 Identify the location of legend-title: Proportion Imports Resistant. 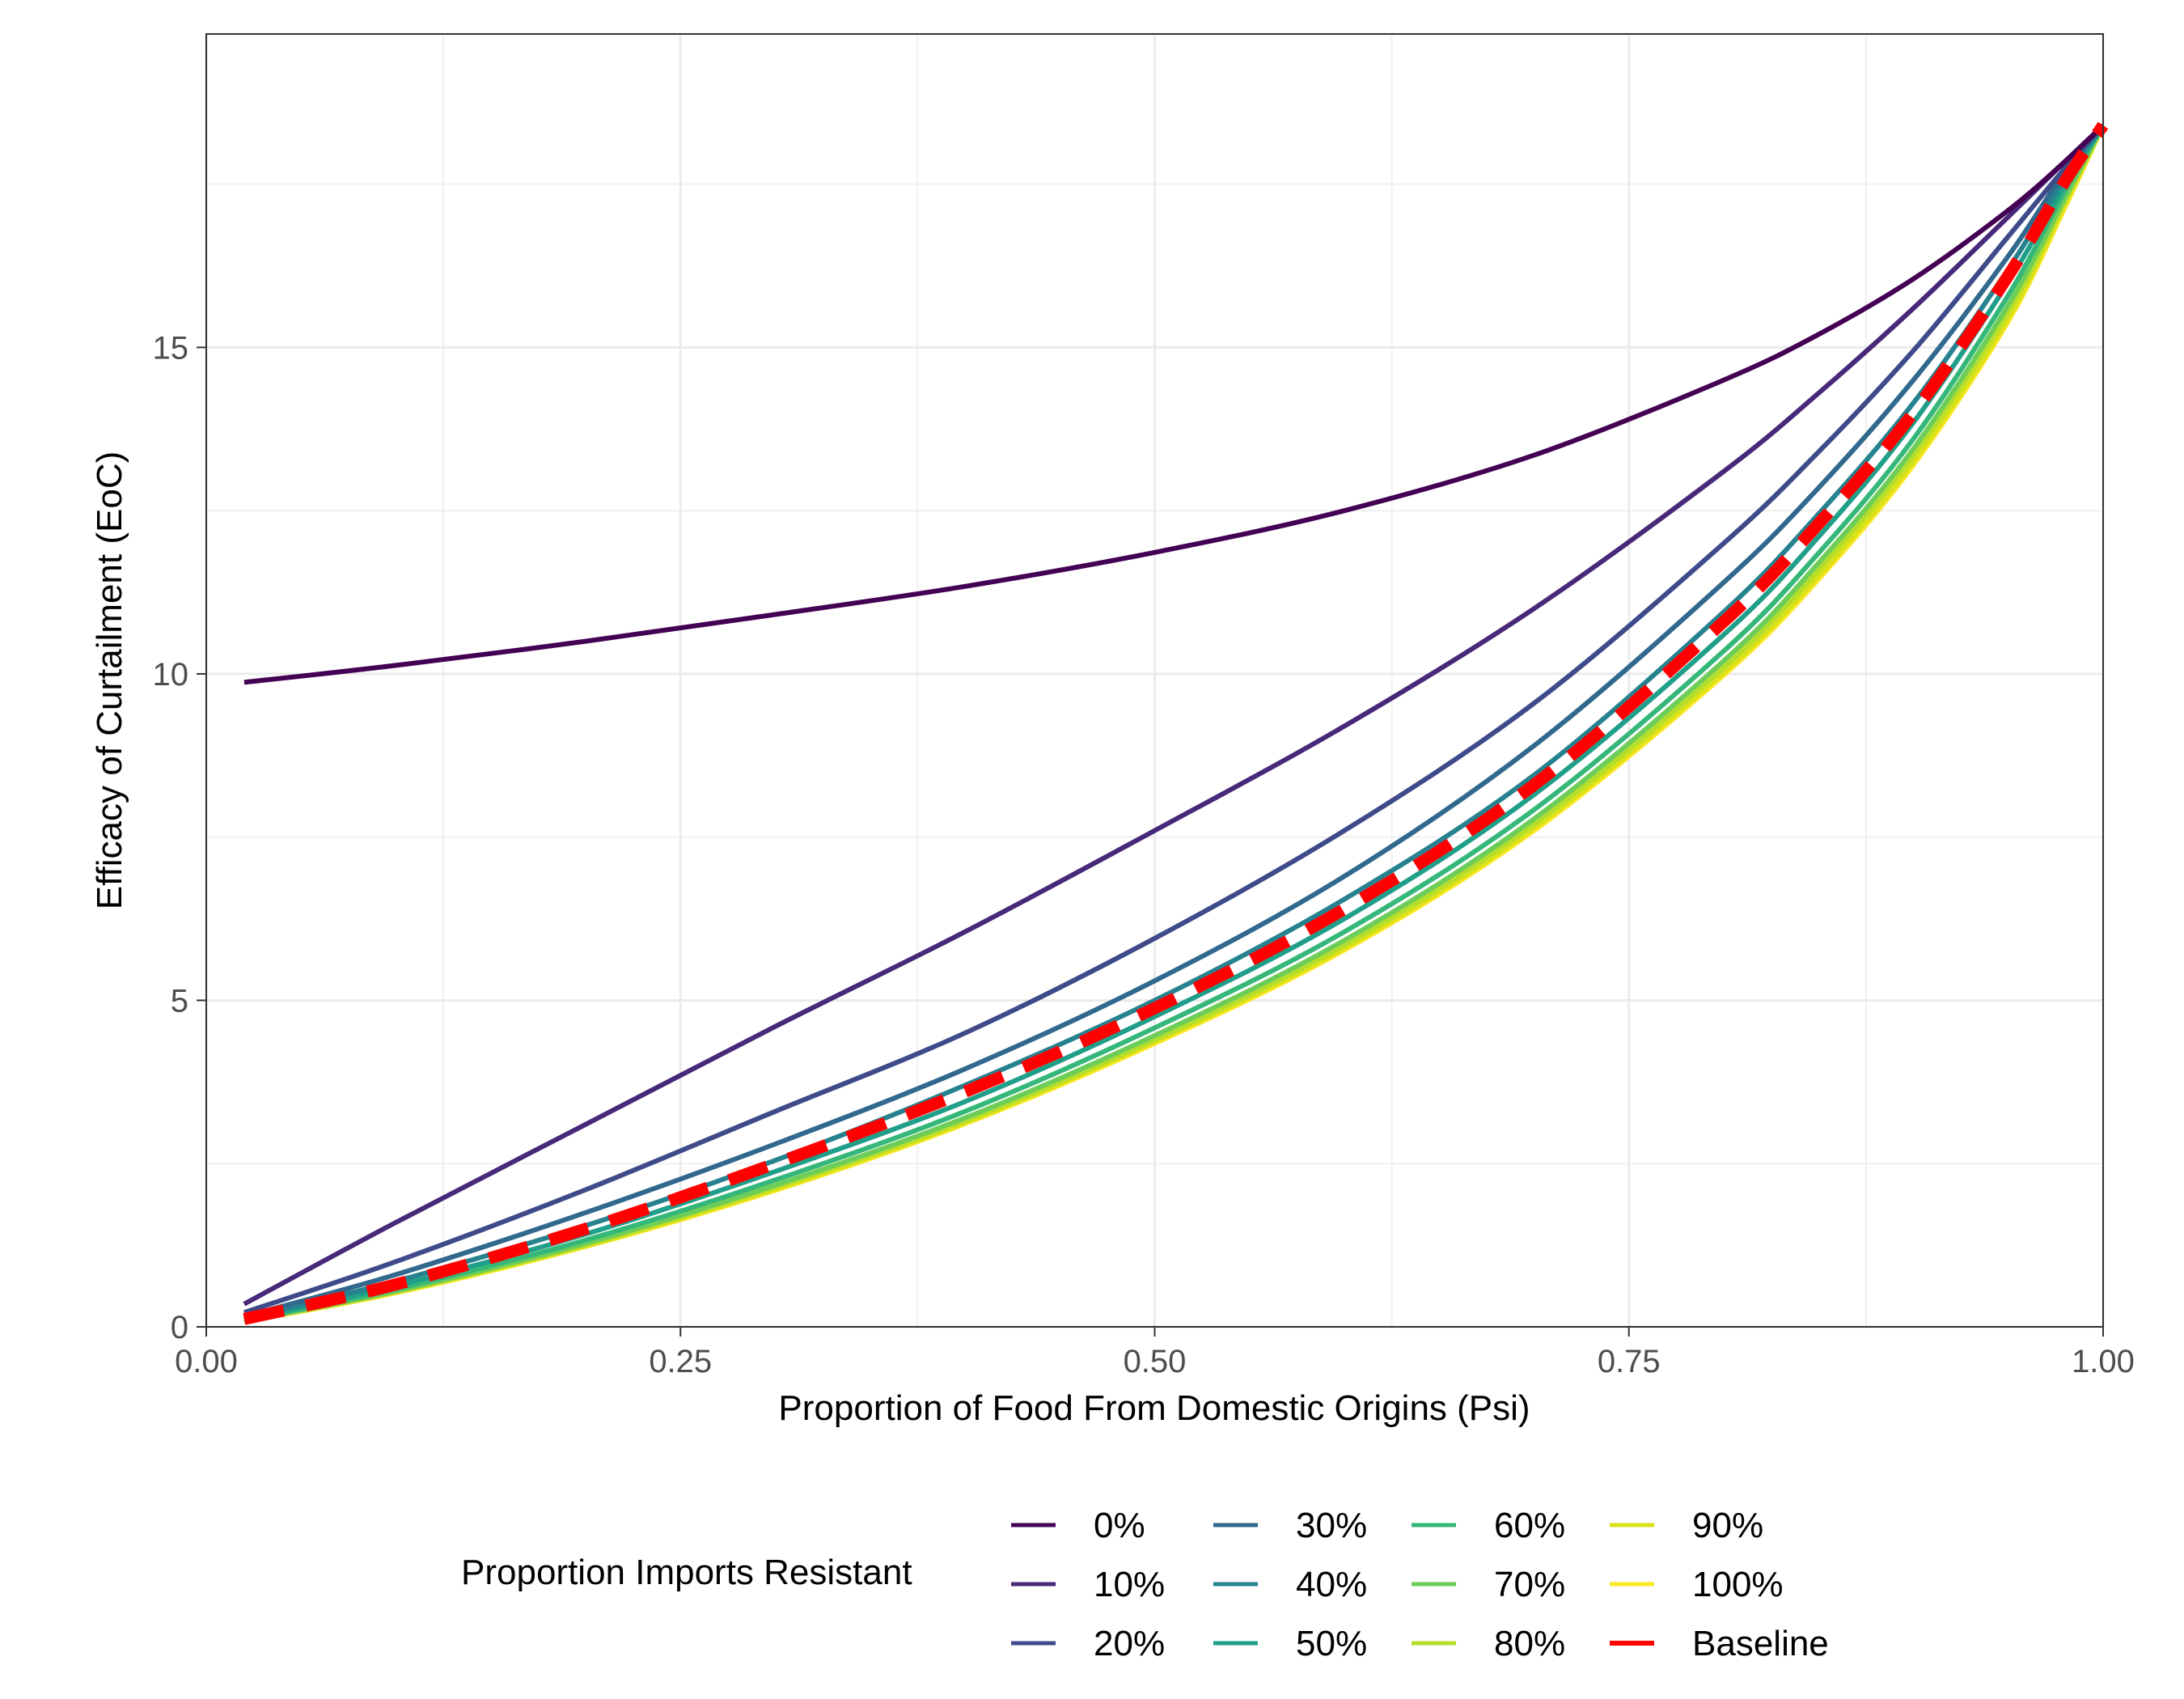
(686, 1572).